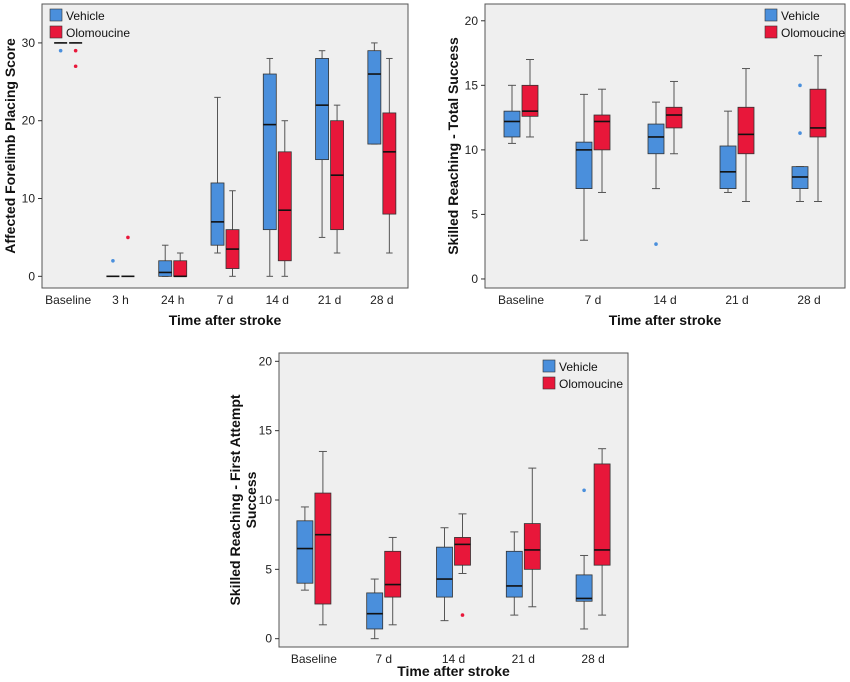  I want to click on y-axis-title: Skilled Reaching - Total Success, so click(453, 146).